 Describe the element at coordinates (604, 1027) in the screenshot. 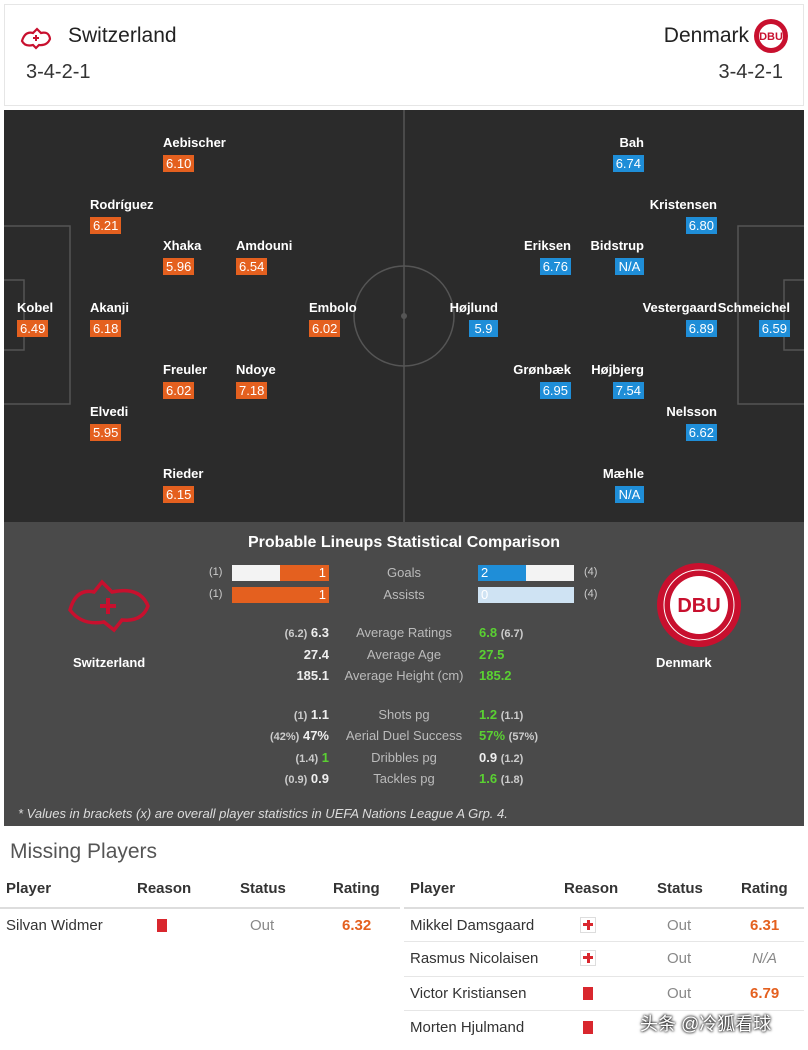

I see `table-row: Morten Hjulmand` at that location.